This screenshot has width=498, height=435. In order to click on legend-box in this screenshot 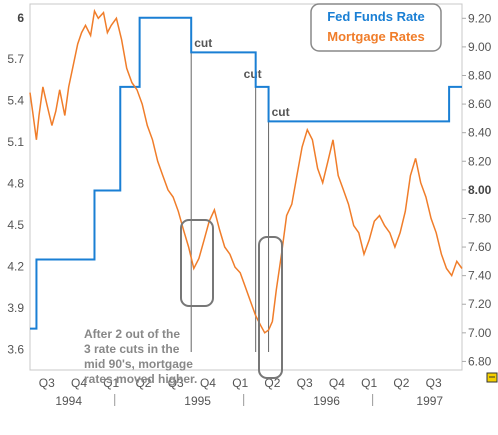, I will do `click(376, 27)`.